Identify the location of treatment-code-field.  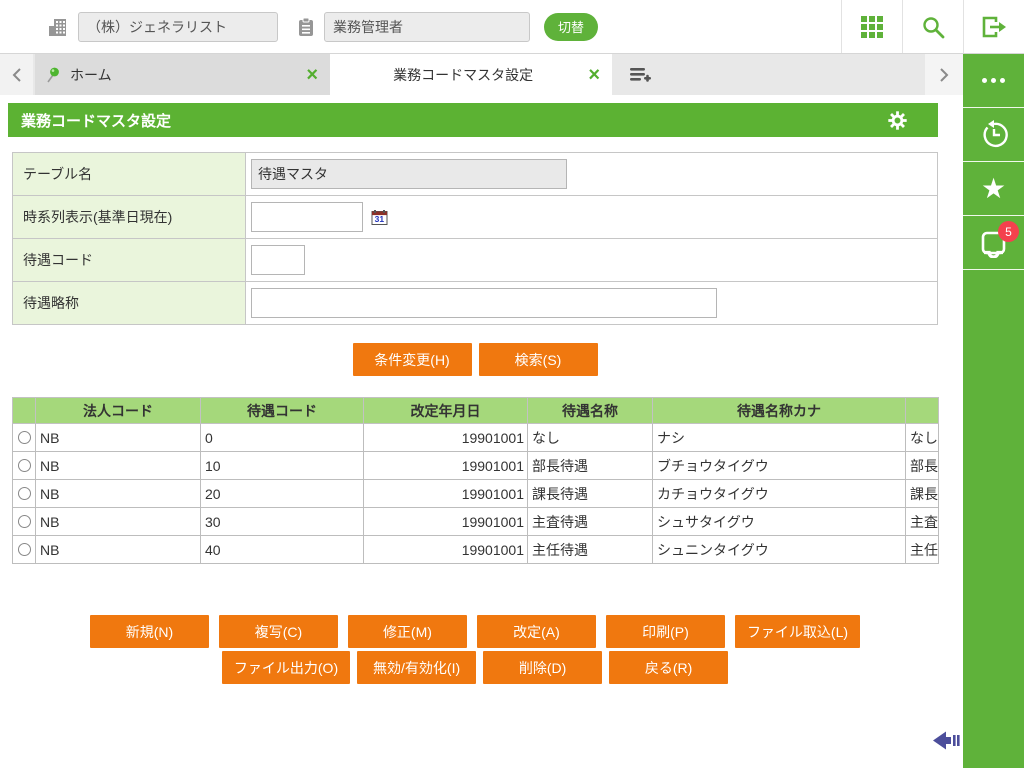
(278, 260).